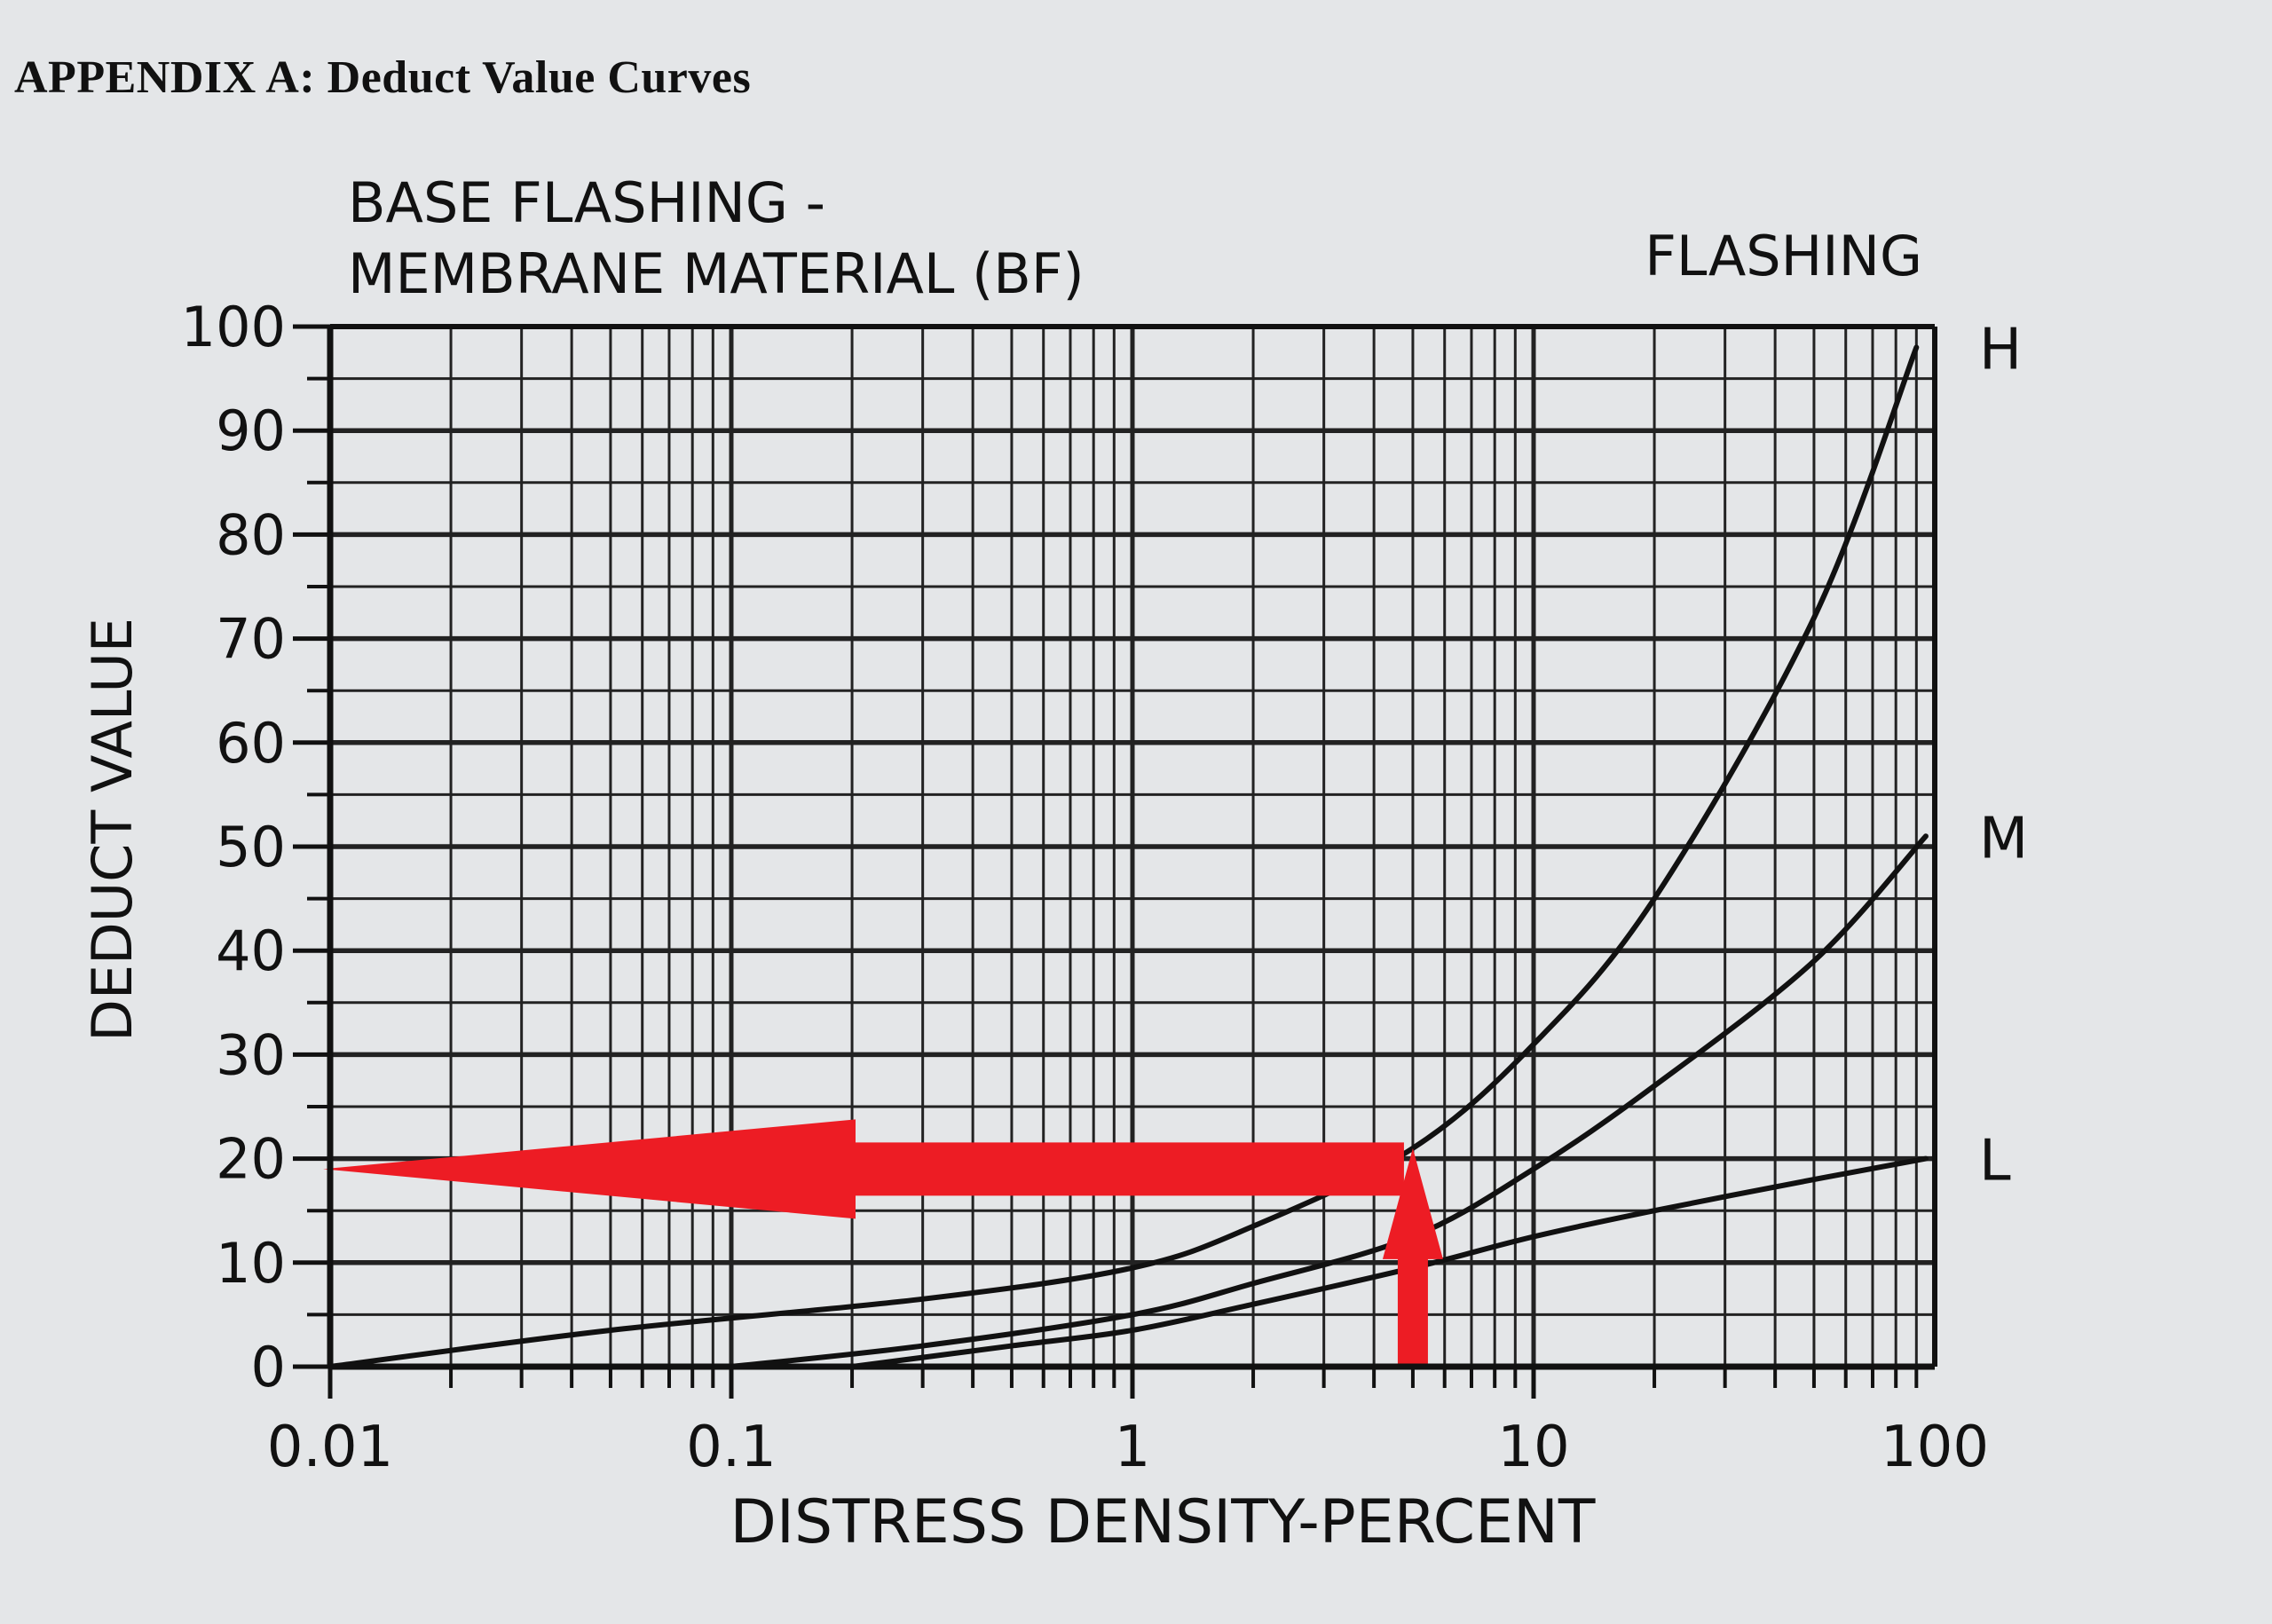 The height and width of the screenshot is (1624, 2272). Describe the element at coordinates (586, 202) in the screenshot. I see `chart-title-line-1: BASE FLASHING -` at that location.